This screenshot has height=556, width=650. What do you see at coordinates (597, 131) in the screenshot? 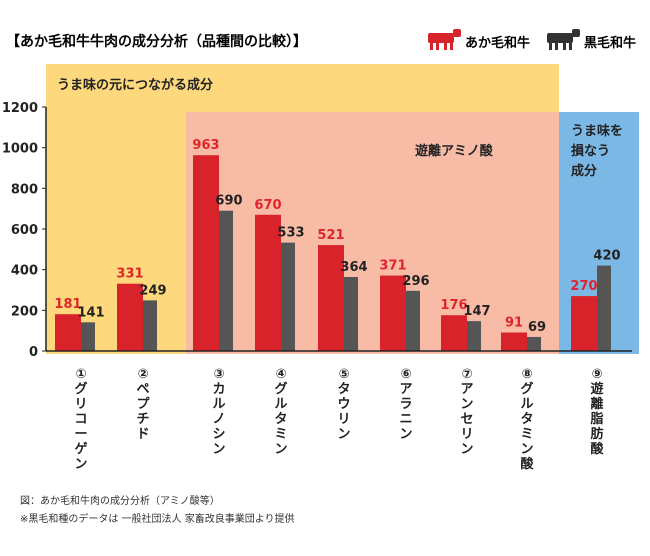
I see `region-bad-label-line-1: うま味を` at bounding box center [597, 131].